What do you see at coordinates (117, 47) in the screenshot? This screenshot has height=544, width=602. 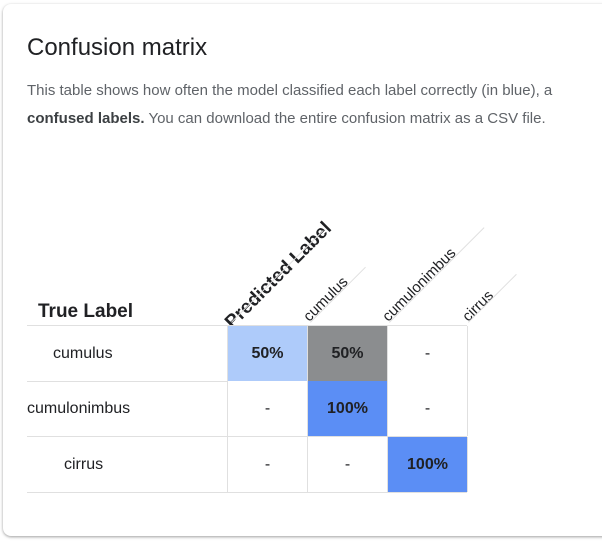 I see `card-title: Confusion matrix` at bounding box center [117, 47].